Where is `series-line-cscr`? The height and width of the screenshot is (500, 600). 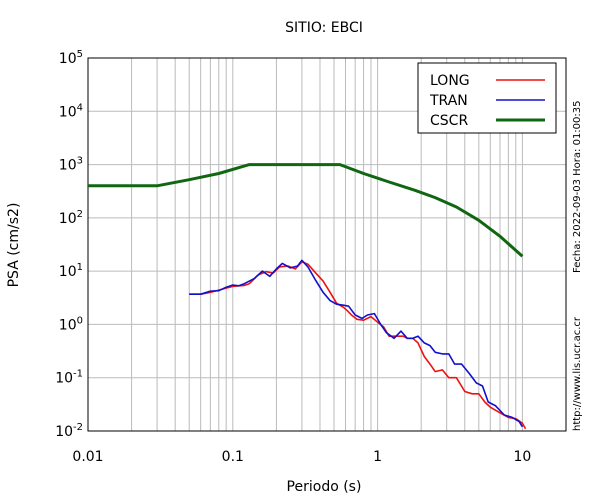 series-line-cscr is located at coordinates (306, 210).